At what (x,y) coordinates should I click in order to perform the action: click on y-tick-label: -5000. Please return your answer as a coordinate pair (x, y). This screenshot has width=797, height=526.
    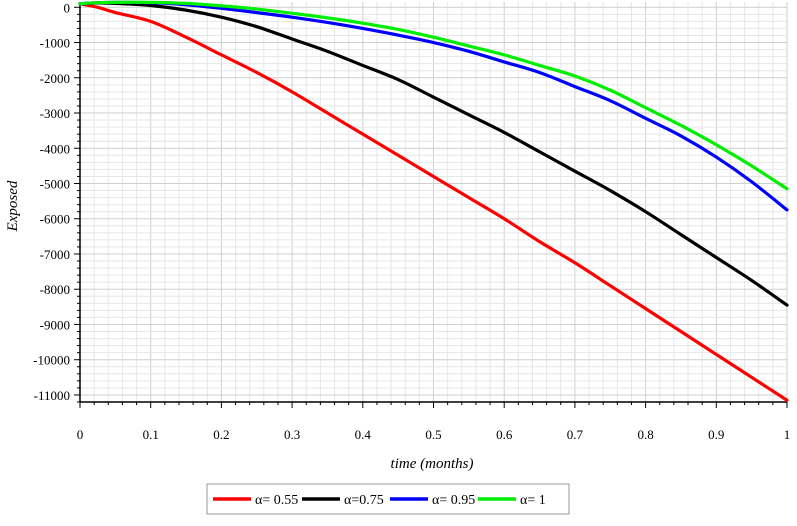
    Looking at the image, I should click on (55, 183).